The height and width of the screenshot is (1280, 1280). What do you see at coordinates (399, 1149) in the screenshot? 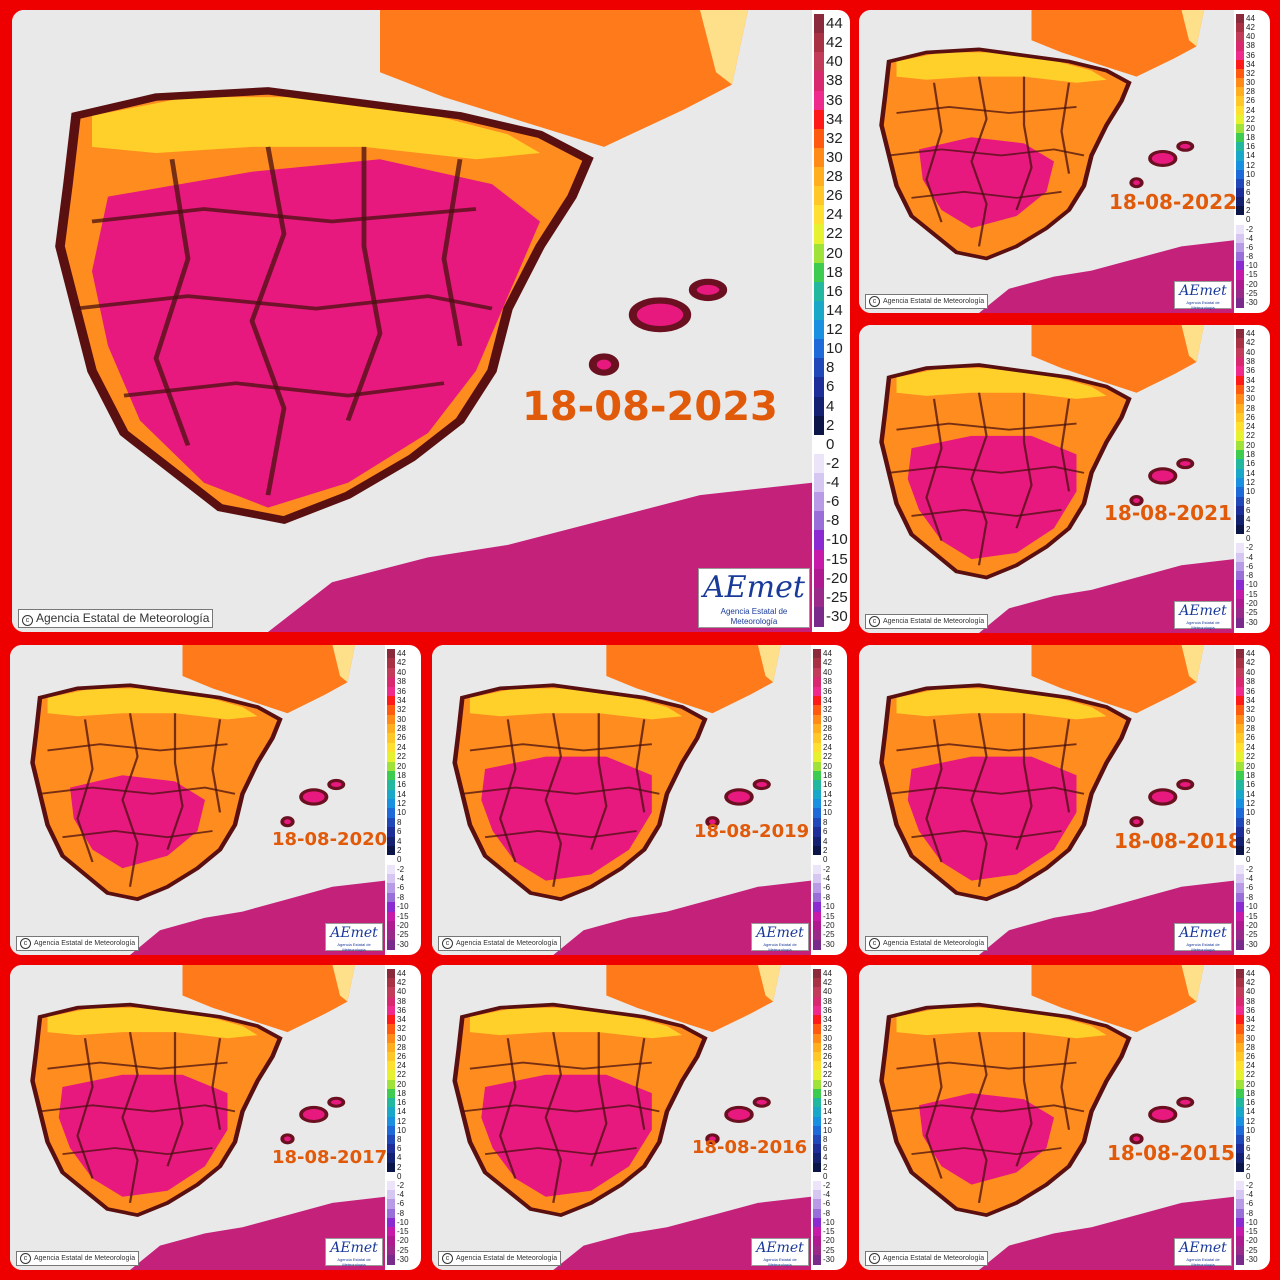
I see `legend-label: 6` at bounding box center [399, 1149].